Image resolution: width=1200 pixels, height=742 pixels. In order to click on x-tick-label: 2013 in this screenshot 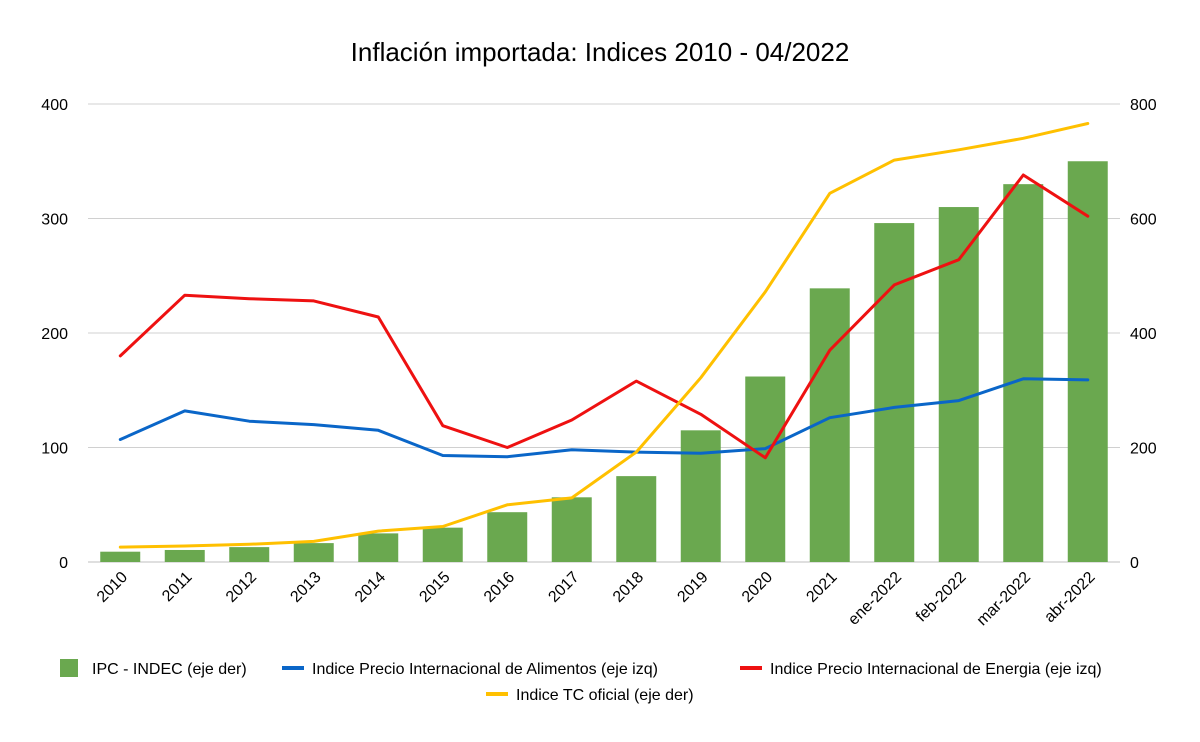, I will do `click(305, 587)`.